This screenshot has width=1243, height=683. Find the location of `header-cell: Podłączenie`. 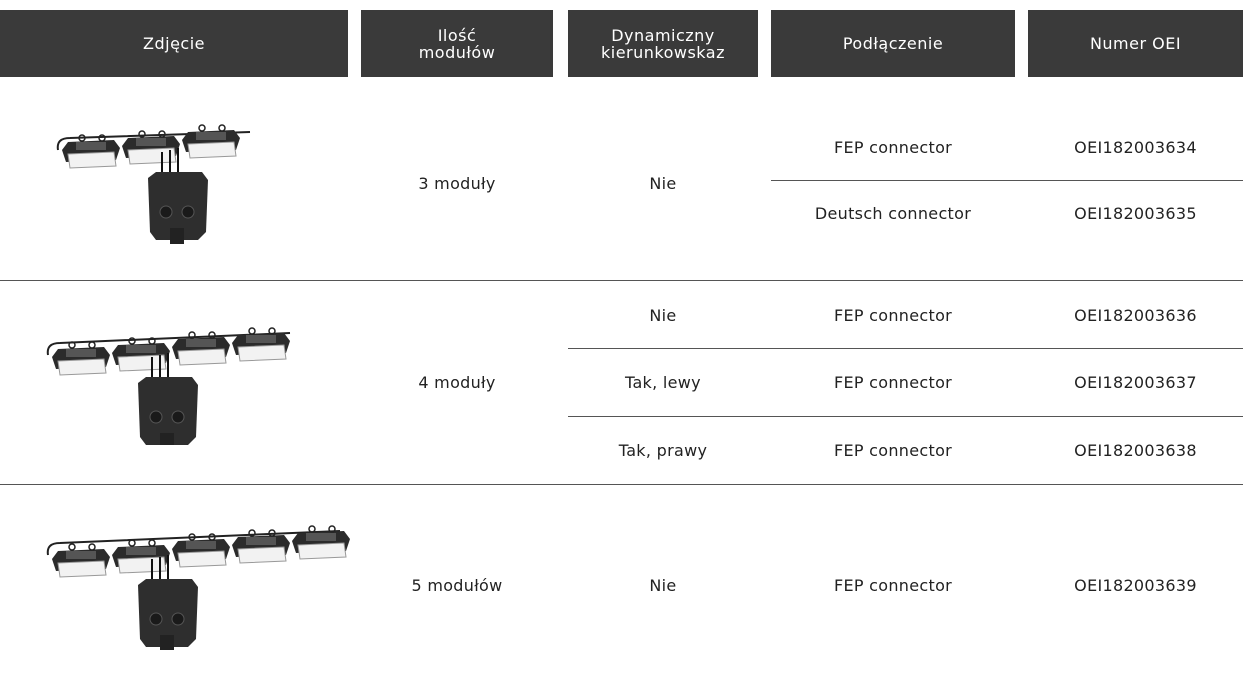

header-cell: Podłączenie is located at coordinates (893, 43).